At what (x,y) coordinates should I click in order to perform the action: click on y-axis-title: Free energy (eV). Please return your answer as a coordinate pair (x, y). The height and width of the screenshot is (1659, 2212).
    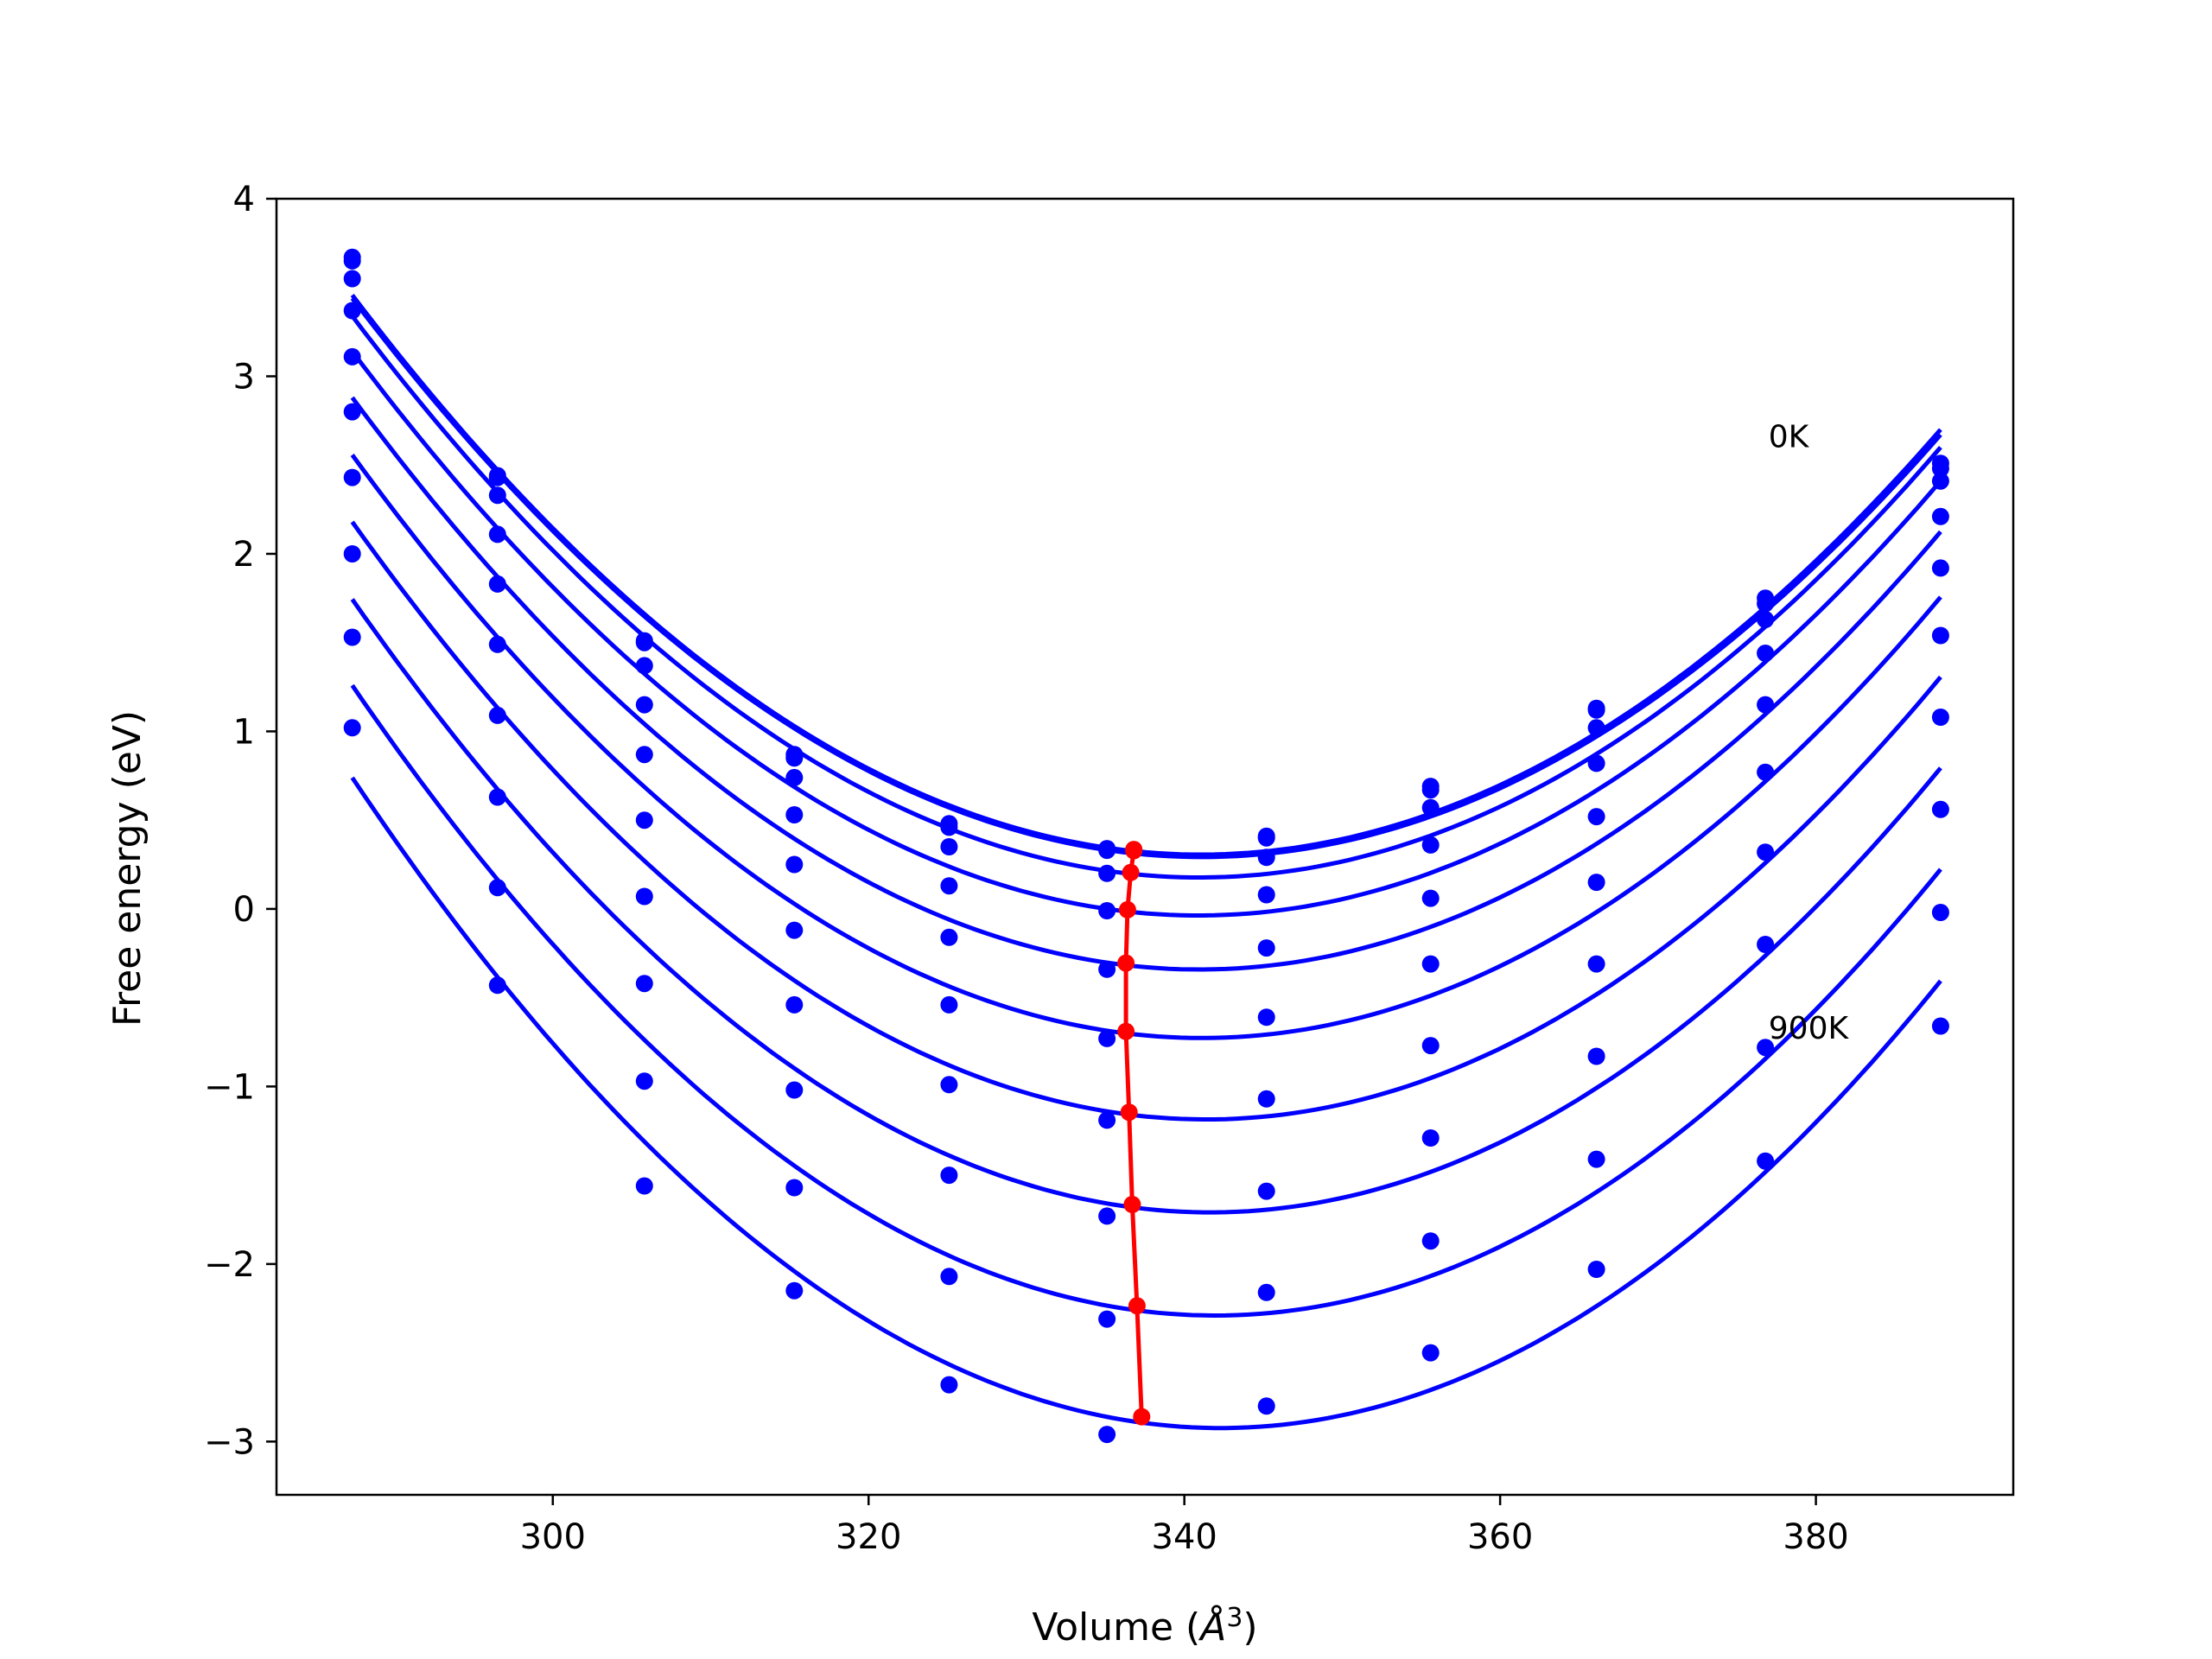
    Looking at the image, I should click on (127, 868).